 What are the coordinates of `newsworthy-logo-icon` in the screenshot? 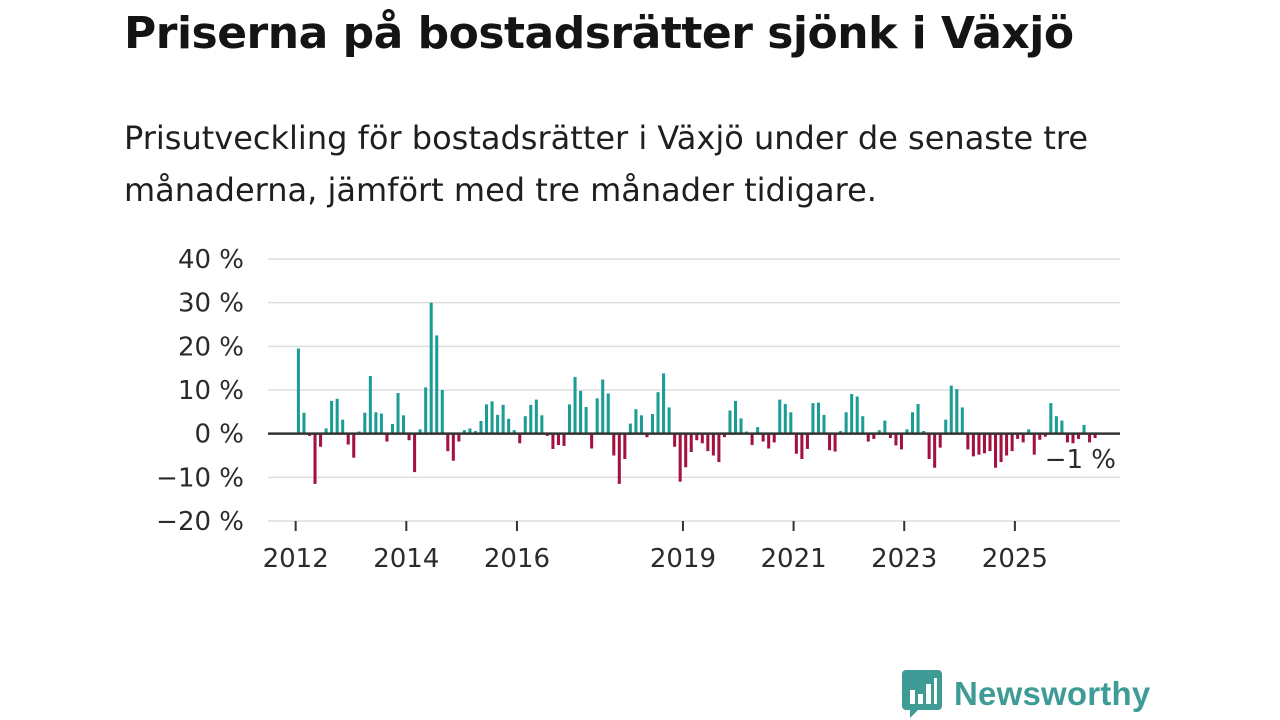 It's located at (922, 694).